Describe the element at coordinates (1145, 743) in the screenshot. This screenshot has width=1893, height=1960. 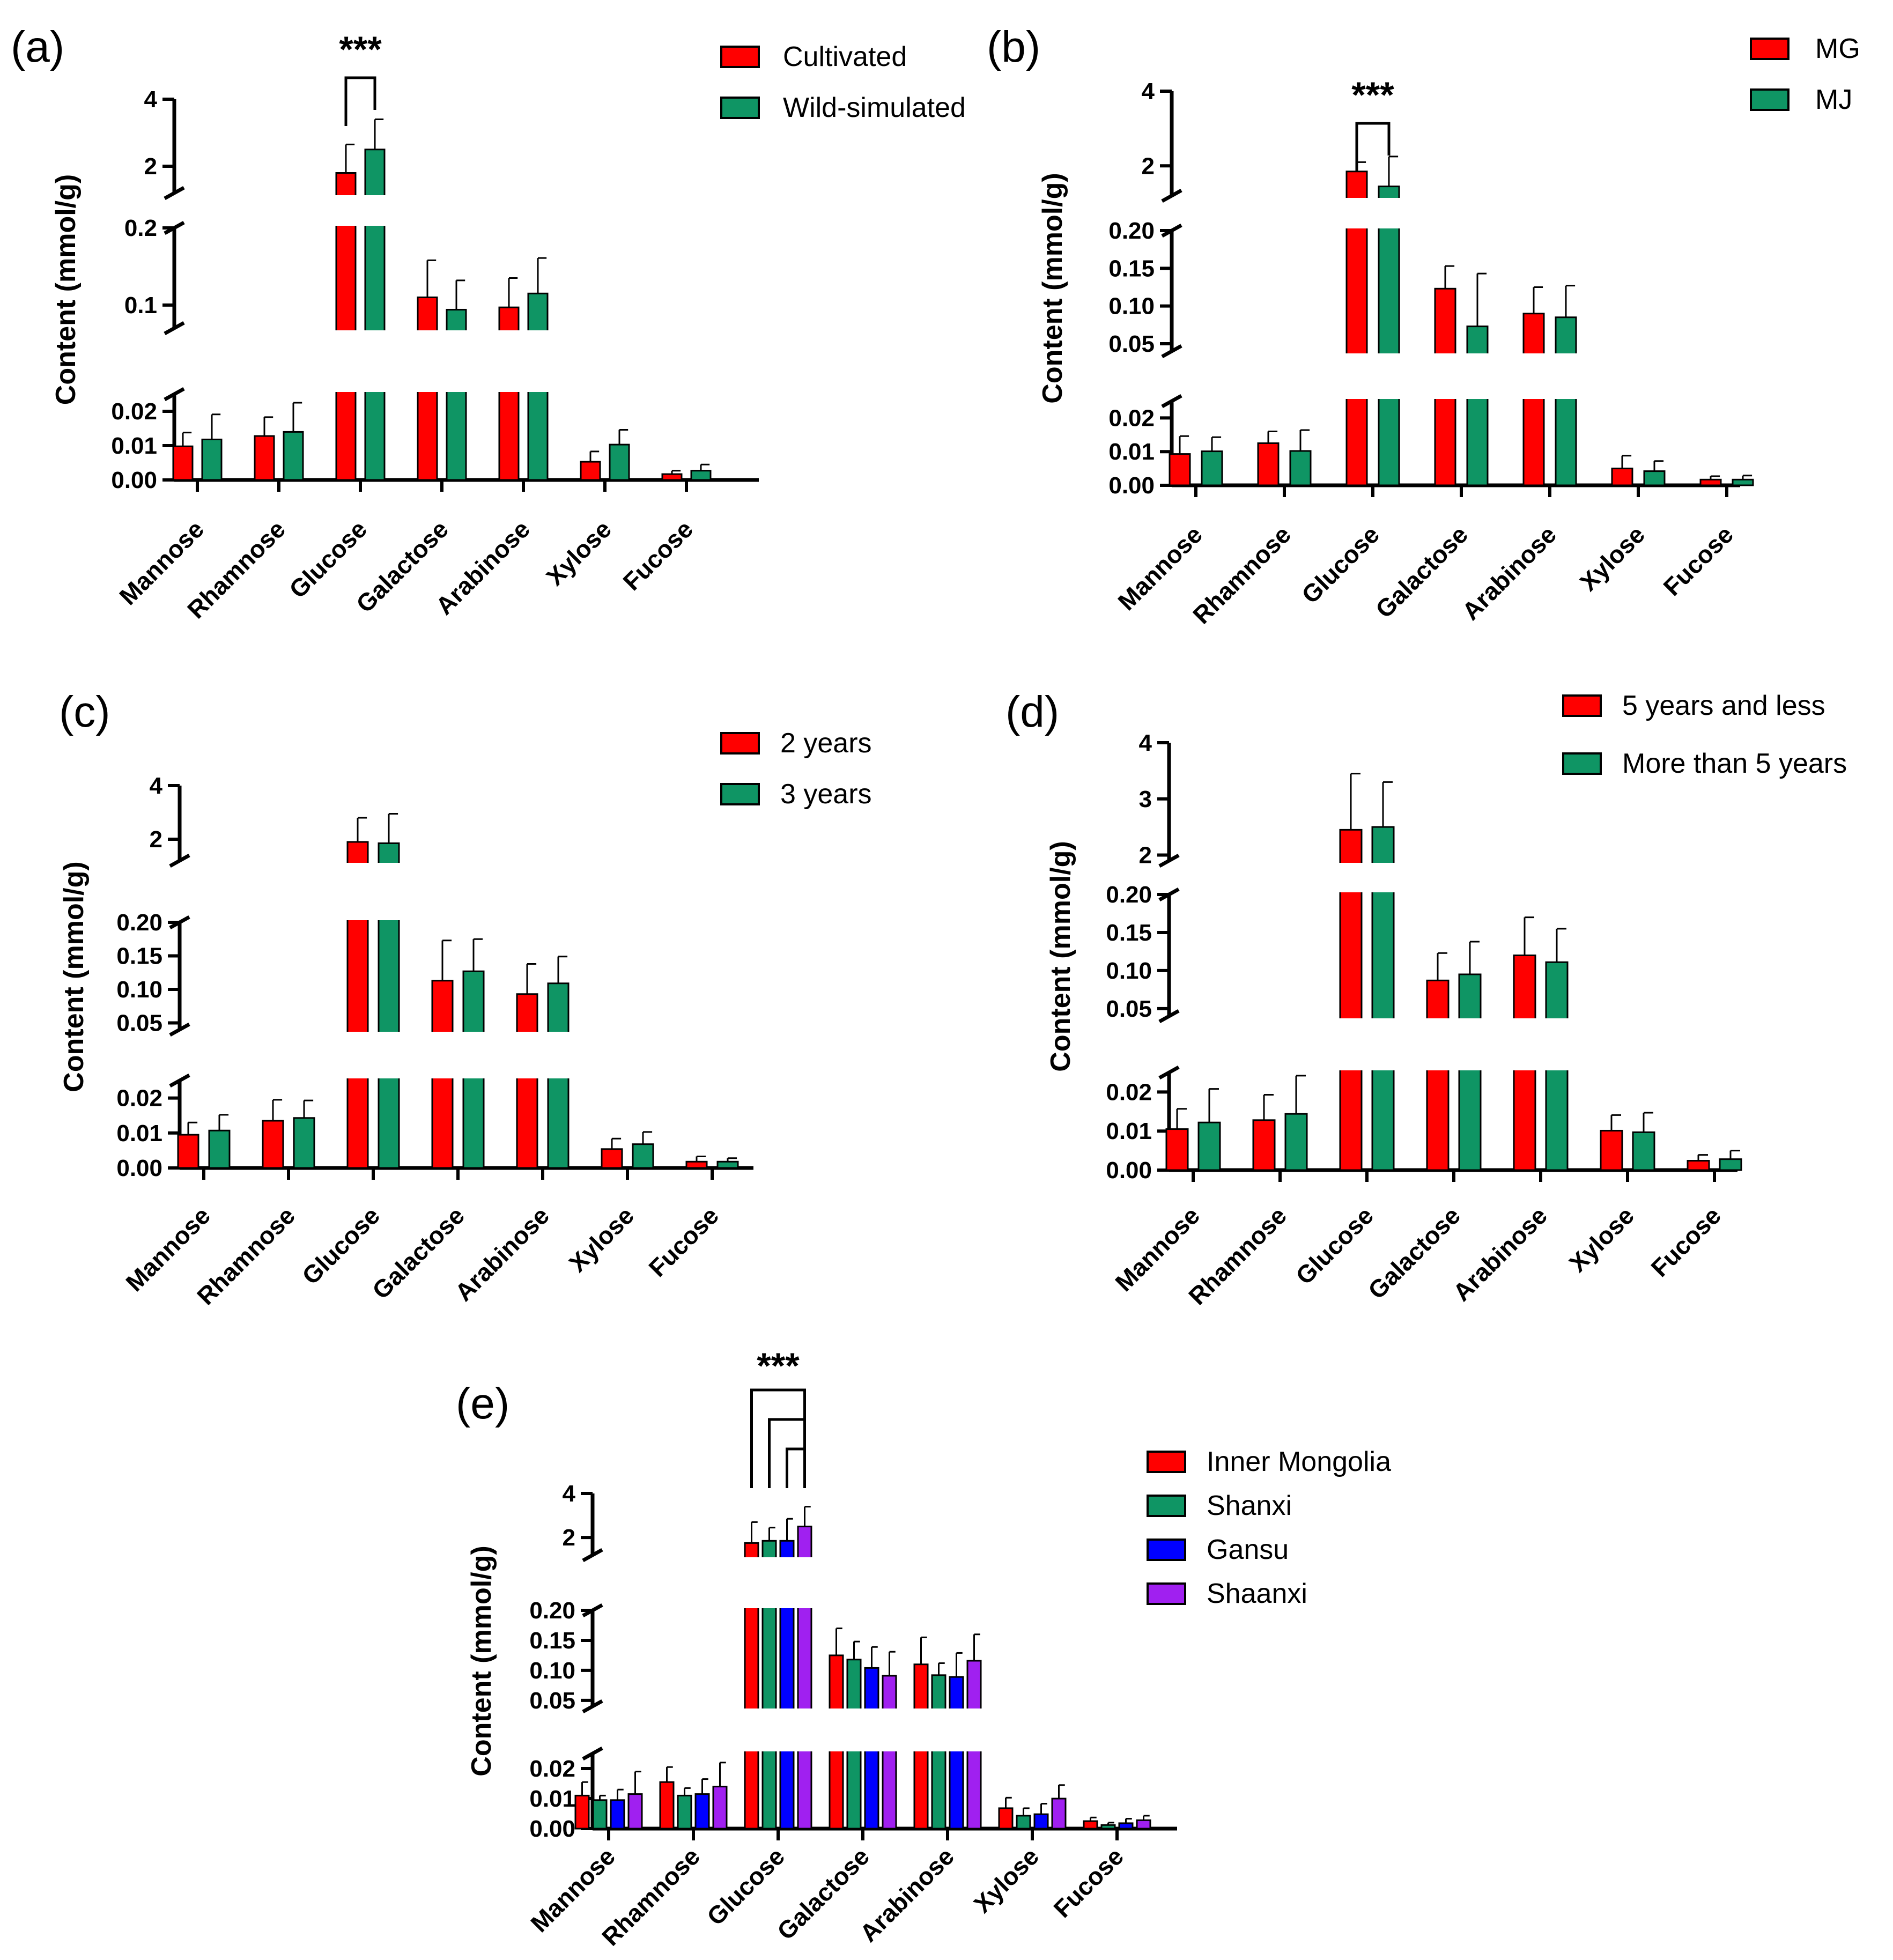
I see `y-tick-label: 4` at that location.